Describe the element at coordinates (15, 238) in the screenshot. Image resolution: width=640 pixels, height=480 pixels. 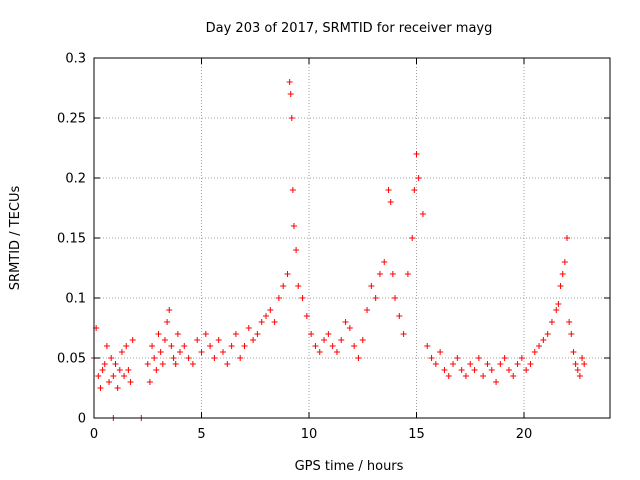
I see `y-axis-label: SRMTID / TECUs` at that location.